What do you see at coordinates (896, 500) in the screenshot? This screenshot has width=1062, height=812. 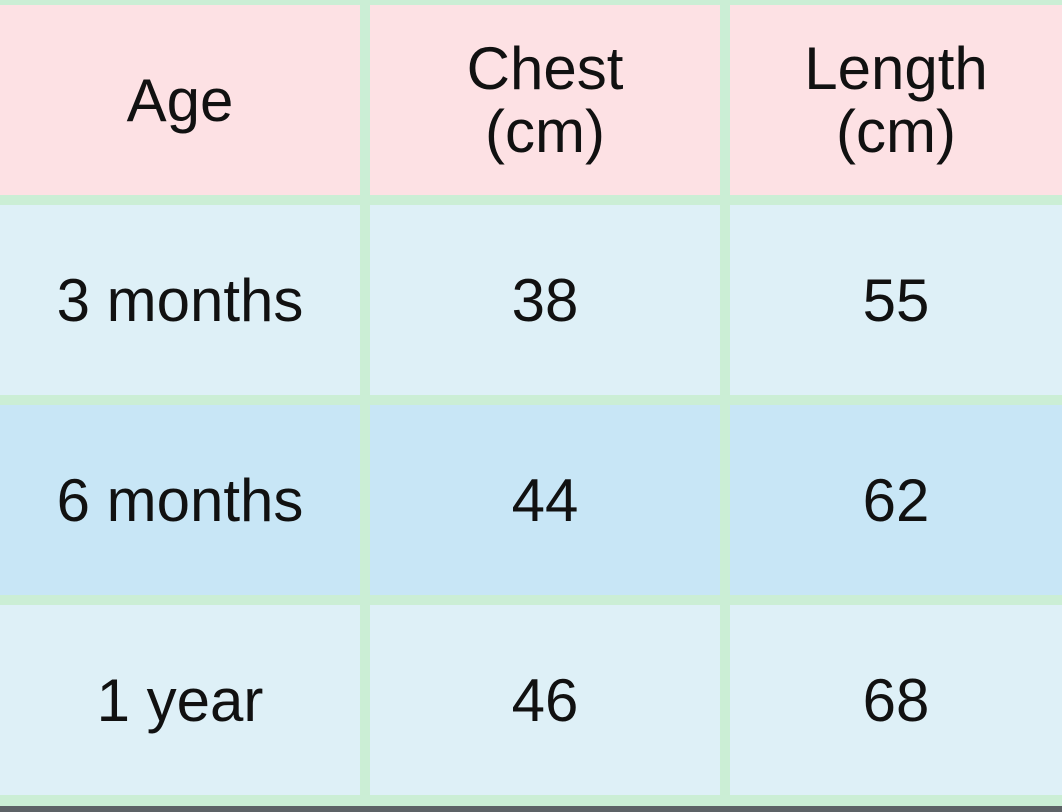 I see `cell-length: 62` at bounding box center [896, 500].